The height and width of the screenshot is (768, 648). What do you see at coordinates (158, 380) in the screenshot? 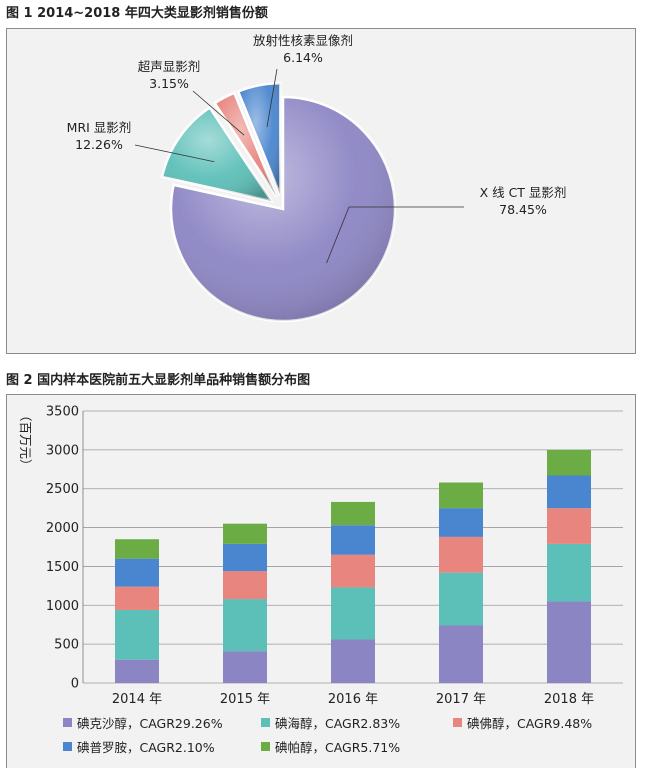
I see `figure-2-title: 图 2 国内样本医院前五大显影剂单品种销售额分布图` at bounding box center [158, 380].